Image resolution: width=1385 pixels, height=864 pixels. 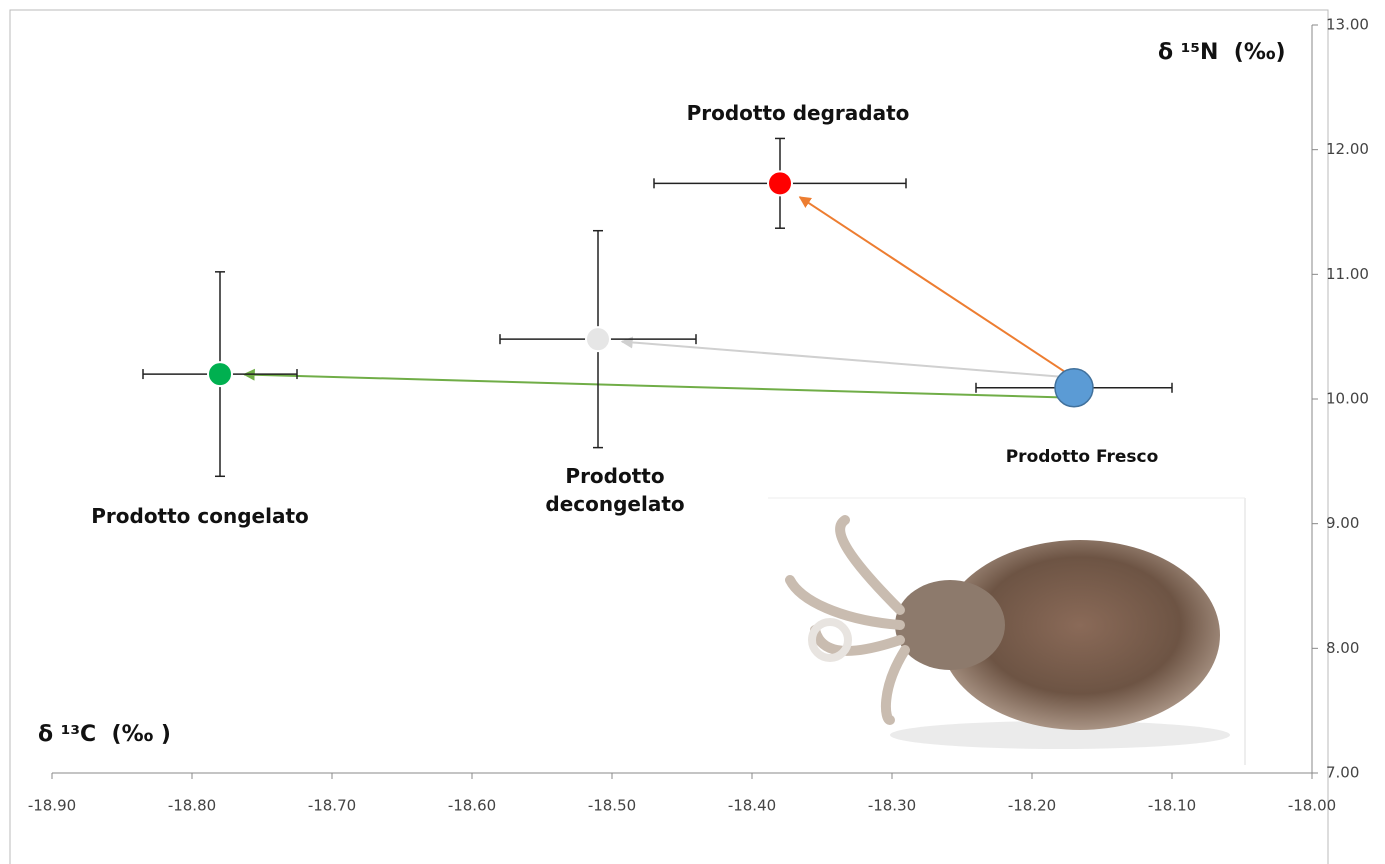 I want to click on x-tick-label: -18.10, so click(x=1172, y=806).